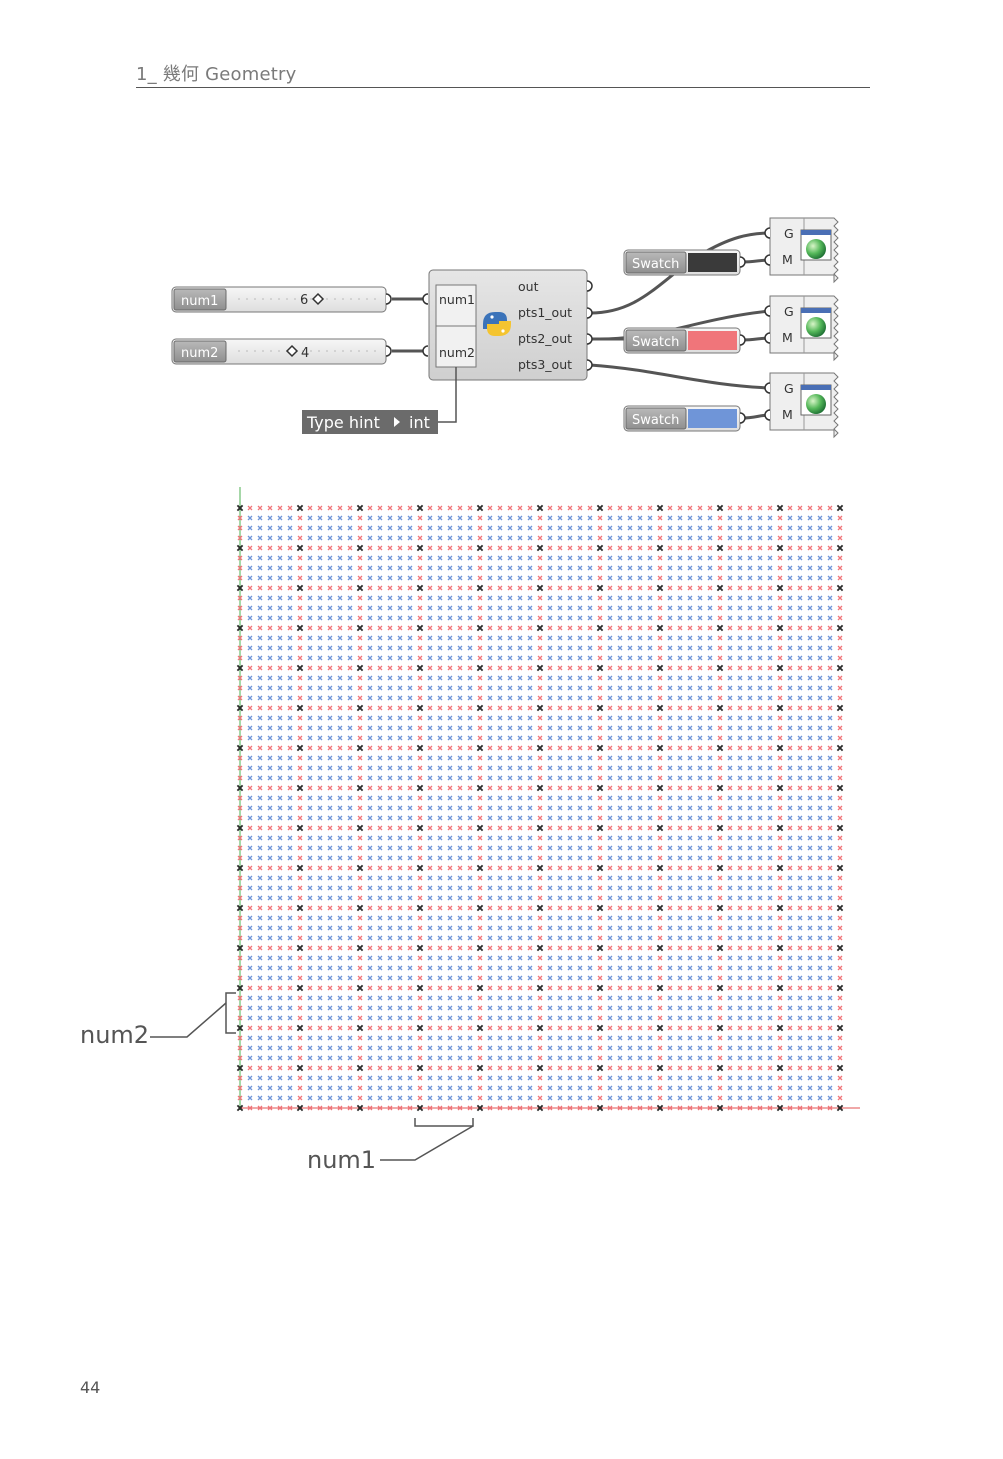 The image size is (1003, 1459). What do you see at coordinates (801, 250) in the screenshot?
I see `preview-component-1: G M` at bounding box center [801, 250].